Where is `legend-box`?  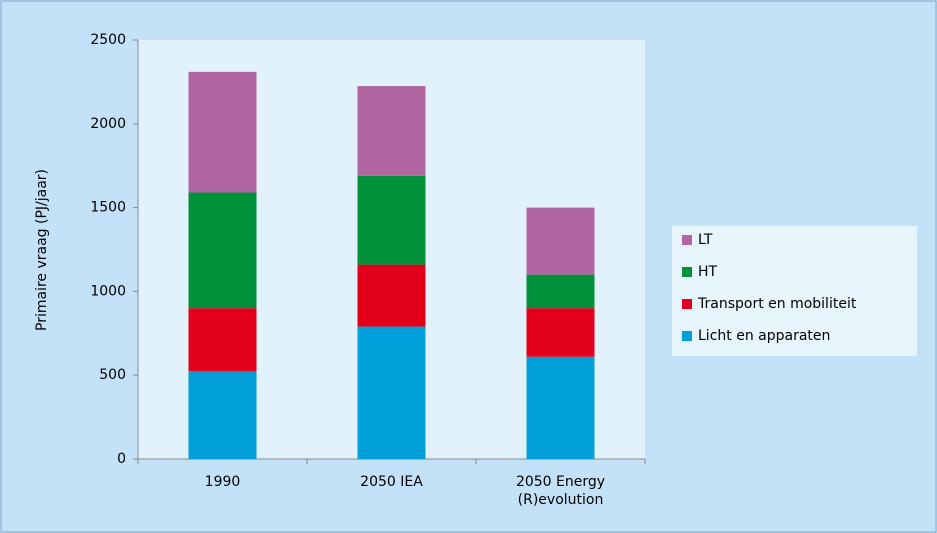 legend-box is located at coordinates (794, 291).